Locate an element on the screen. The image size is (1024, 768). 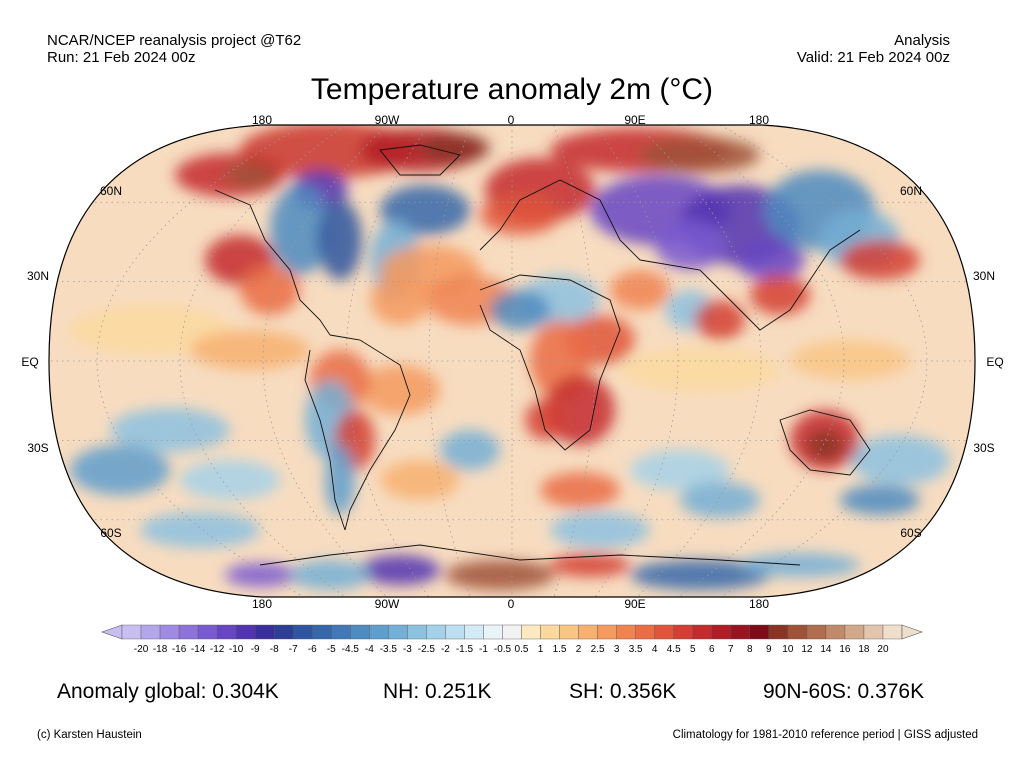
stat-nh: NH: 0.251K is located at coordinates (437, 691).